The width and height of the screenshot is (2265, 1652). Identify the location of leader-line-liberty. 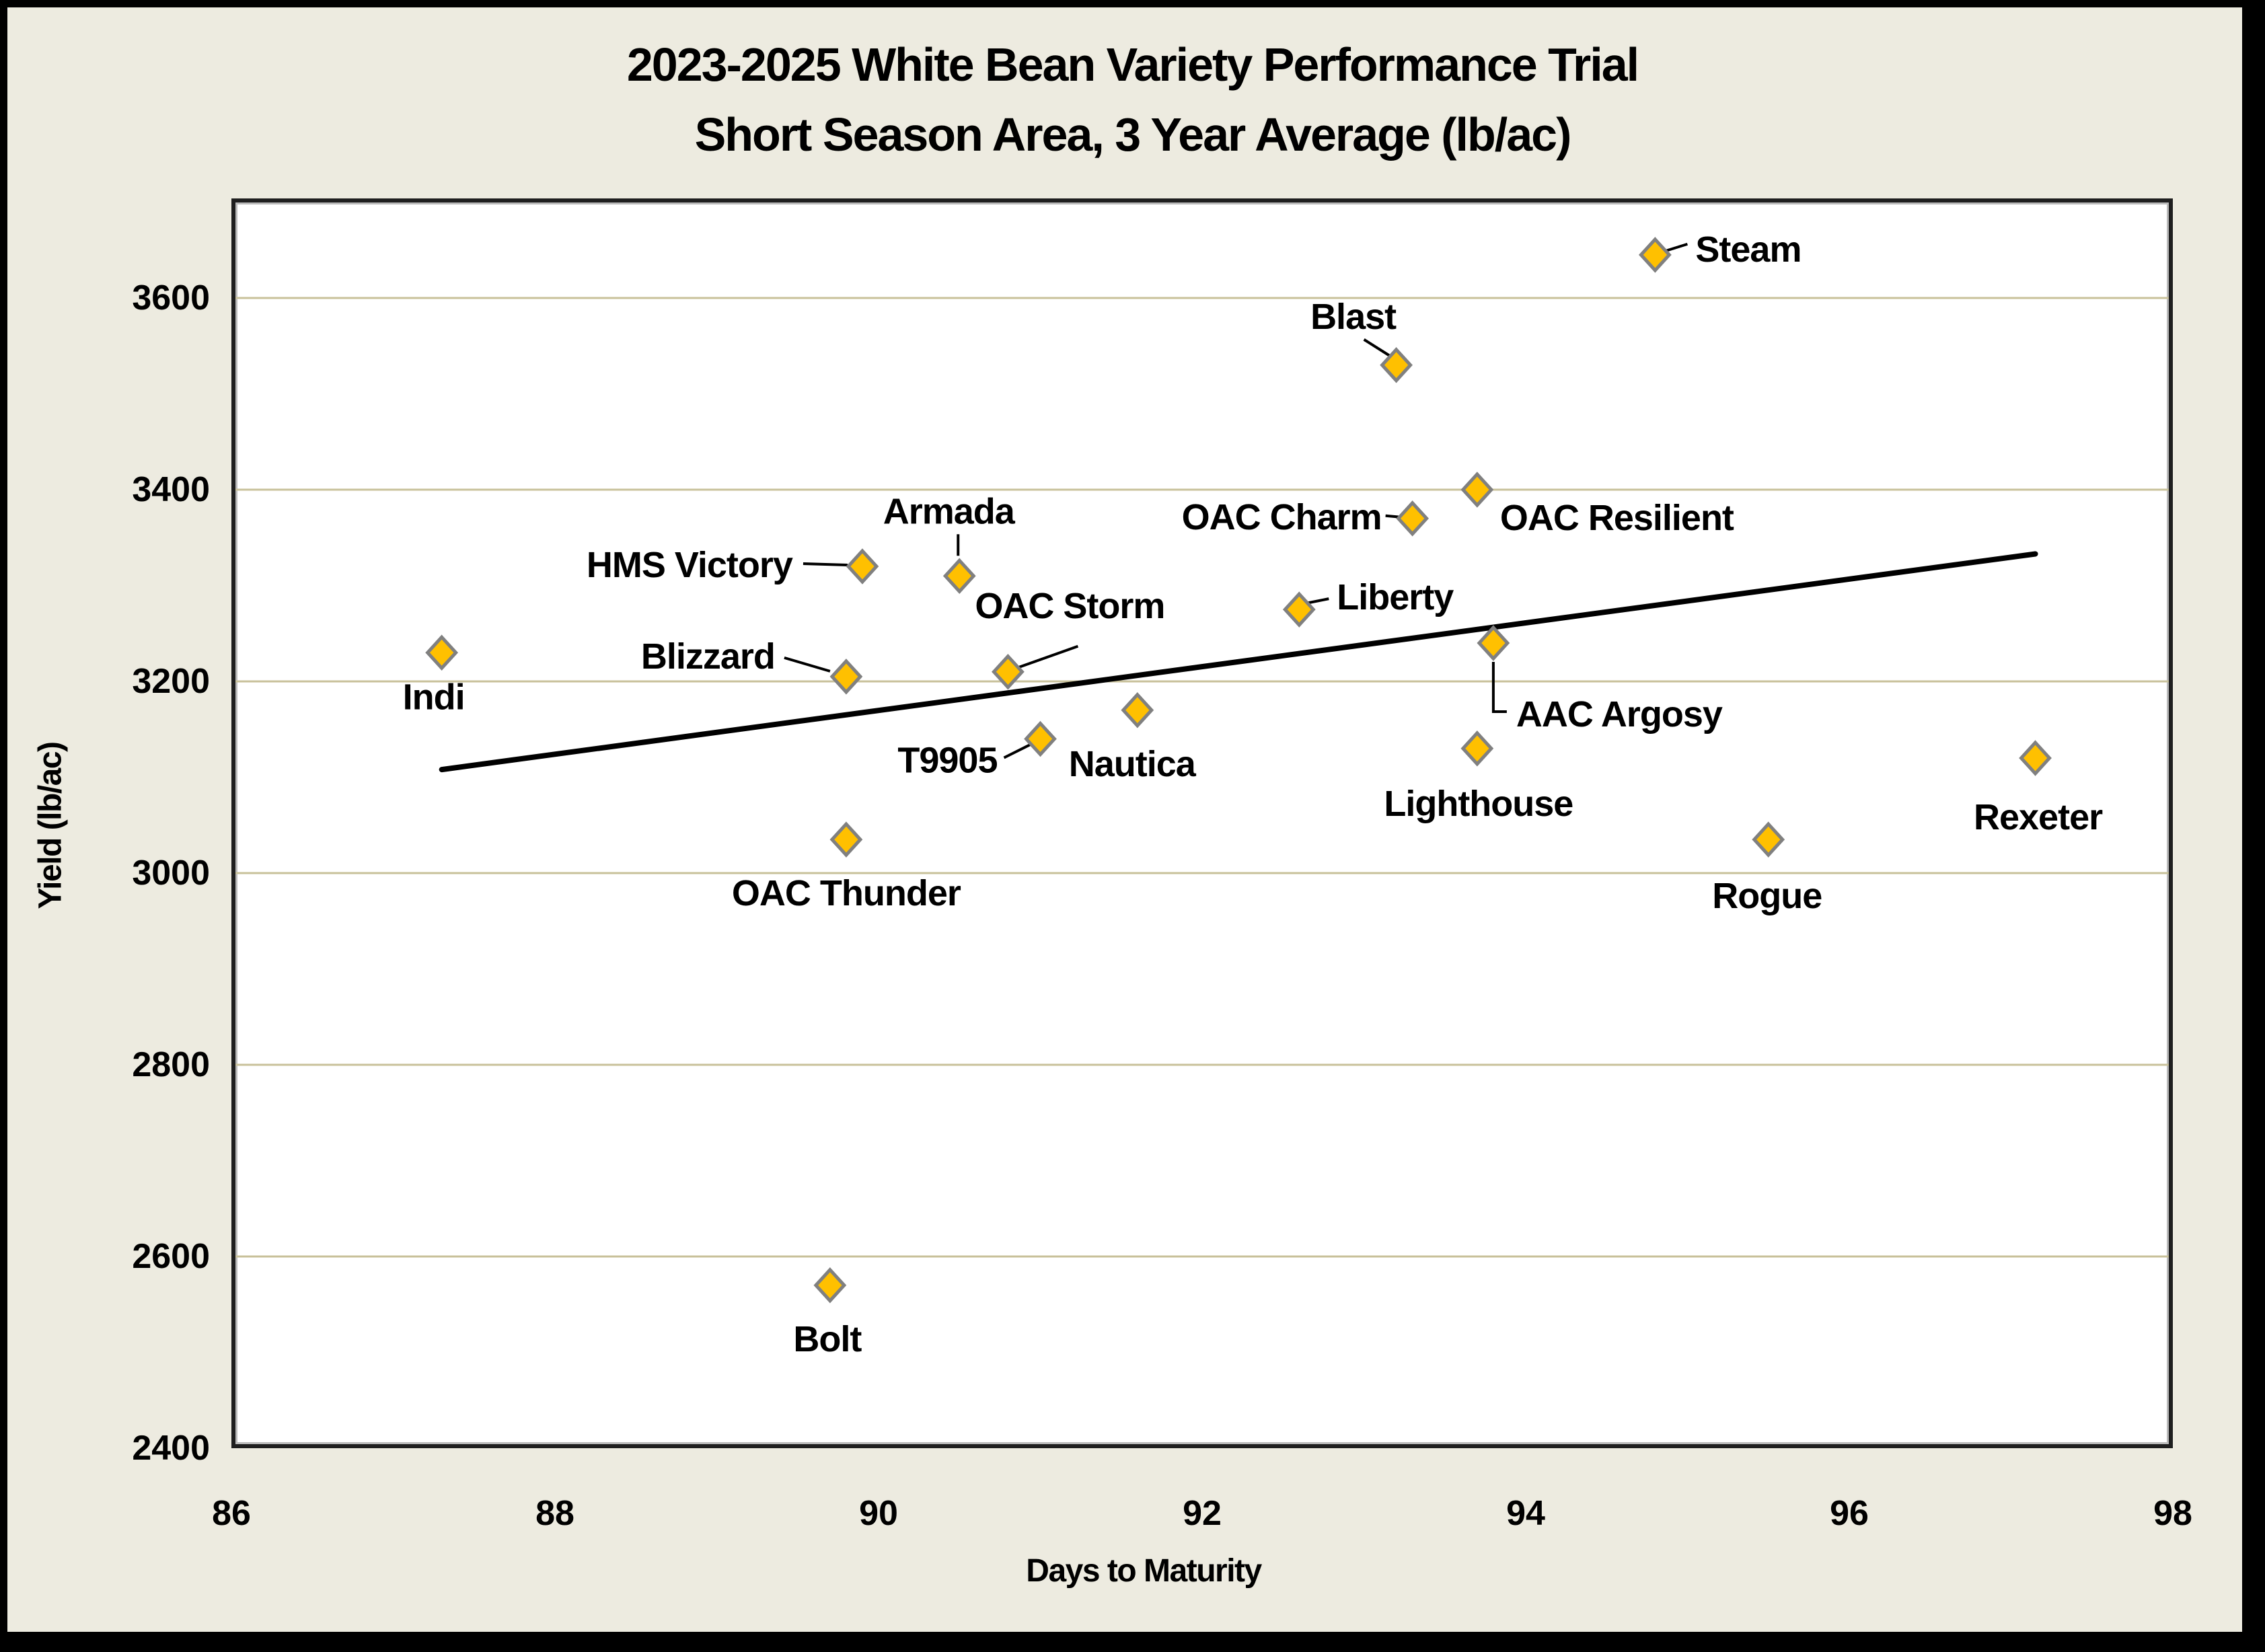
(1318, 601).